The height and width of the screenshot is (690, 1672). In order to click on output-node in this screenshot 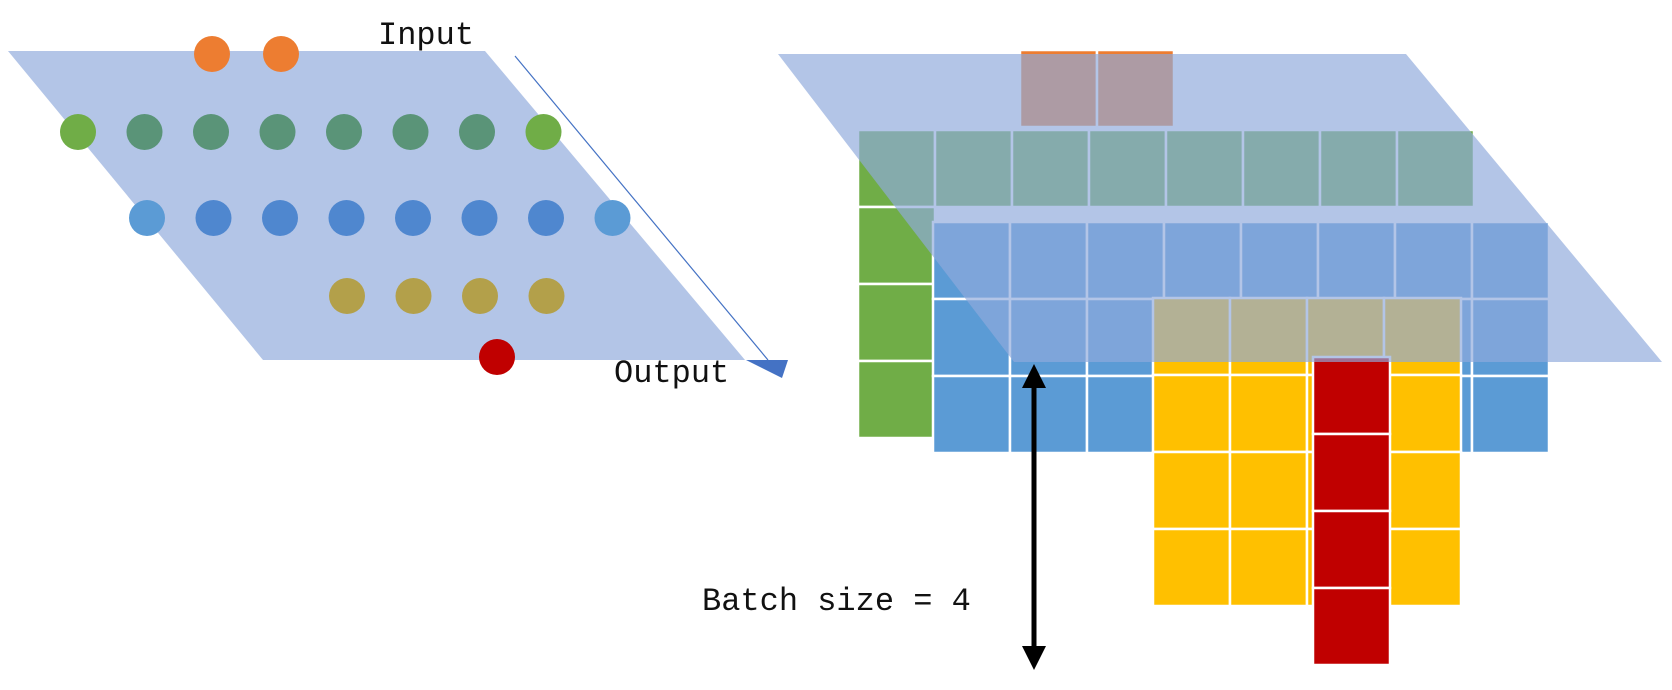, I will do `click(497, 357)`.